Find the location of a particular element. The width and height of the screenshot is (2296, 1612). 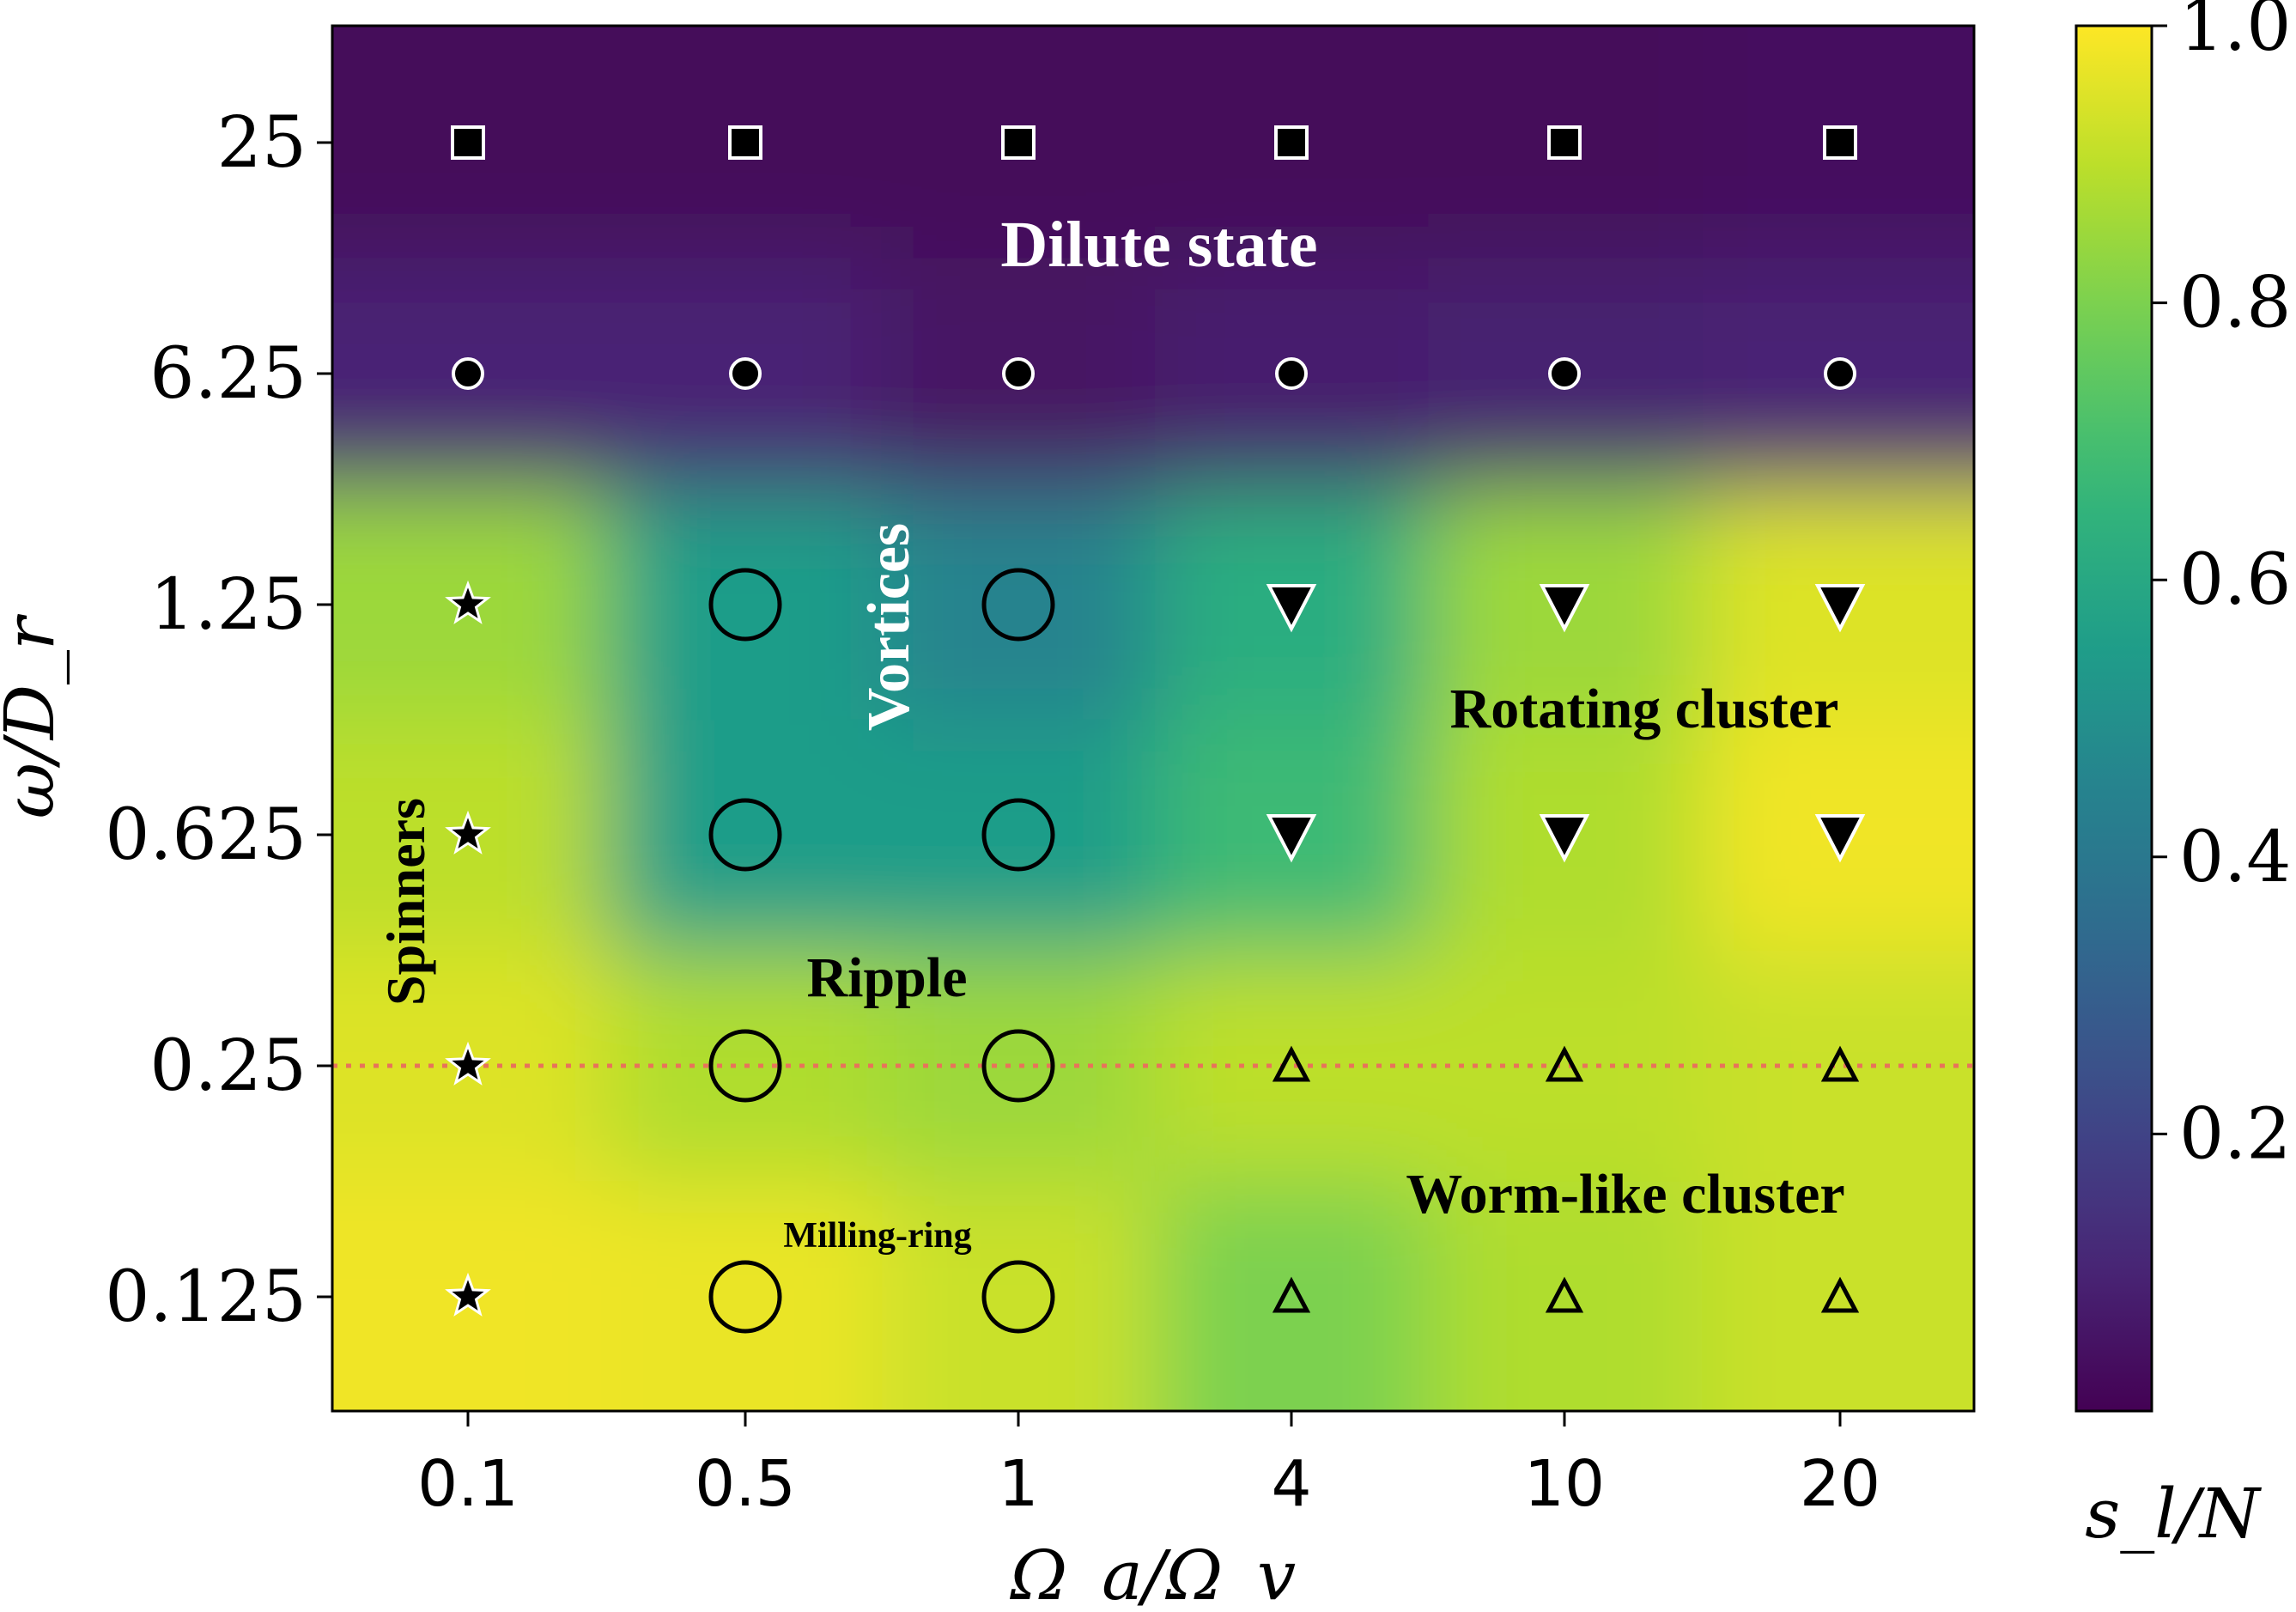

x-tick-label: 10 is located at coordinates (1564, 1484).